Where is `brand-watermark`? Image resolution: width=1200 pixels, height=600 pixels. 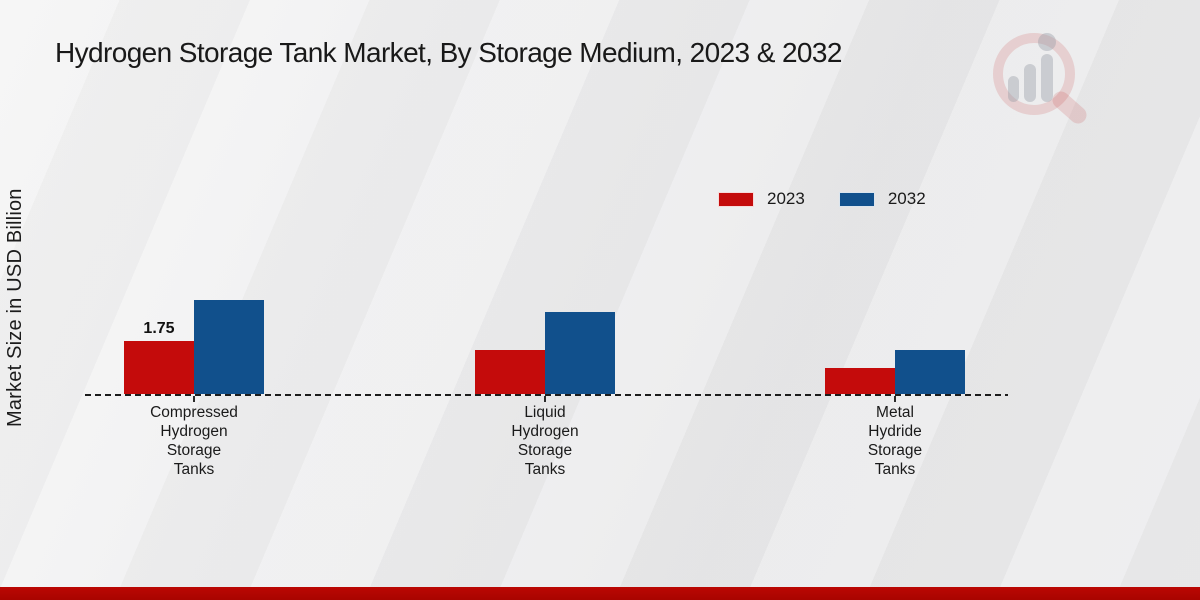
brand-watermark is located at coordinates (1043, 78).